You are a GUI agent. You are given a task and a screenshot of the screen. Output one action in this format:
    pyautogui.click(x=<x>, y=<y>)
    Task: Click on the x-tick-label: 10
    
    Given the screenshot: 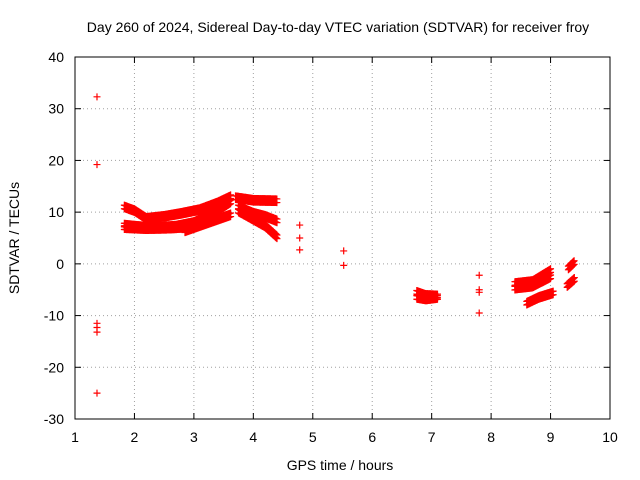 What is the action you would take?
    pyautogui.click(x=610, y=437)
    